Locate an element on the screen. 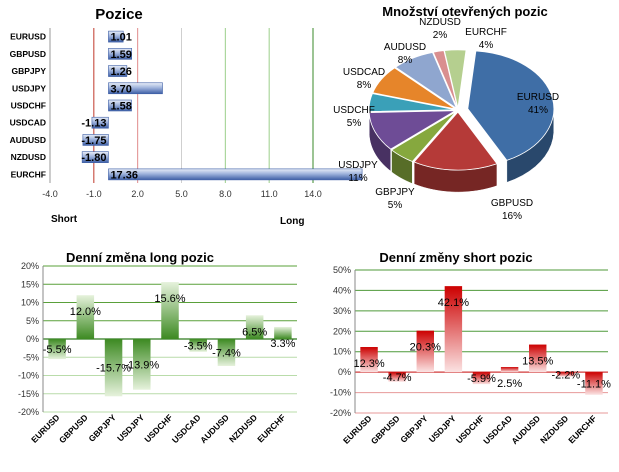 This screenshot has width=619, height=472. data-label-usdchf: 15.6% is located at coordinates (169, 299).